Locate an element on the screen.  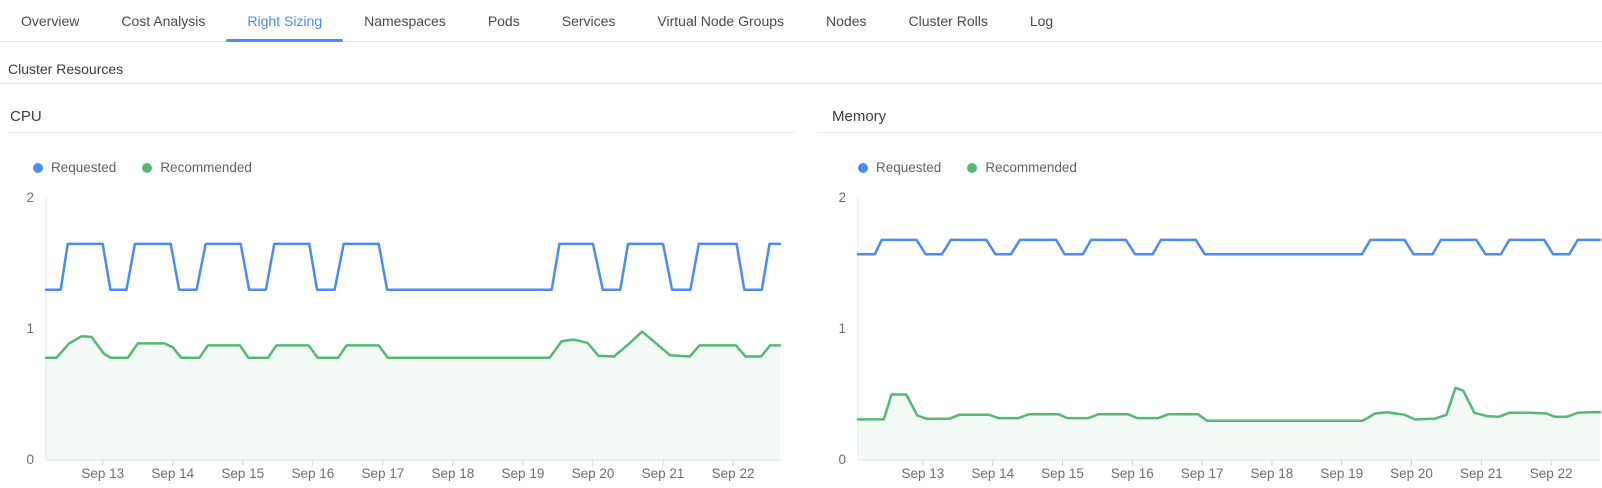
cpu-legend: Requested Recommended is located at coordinates (414, 167).